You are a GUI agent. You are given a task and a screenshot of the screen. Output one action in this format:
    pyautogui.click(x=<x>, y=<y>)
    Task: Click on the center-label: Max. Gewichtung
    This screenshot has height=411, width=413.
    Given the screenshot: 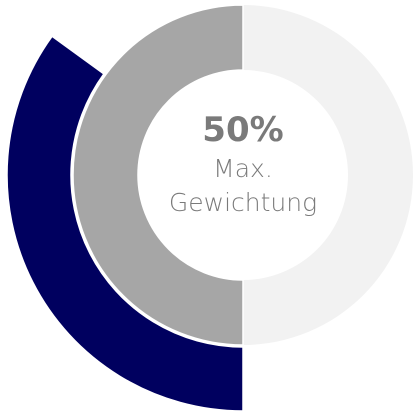 What is the action you would take?
    pyautogui.click(x=243, y=185)
    